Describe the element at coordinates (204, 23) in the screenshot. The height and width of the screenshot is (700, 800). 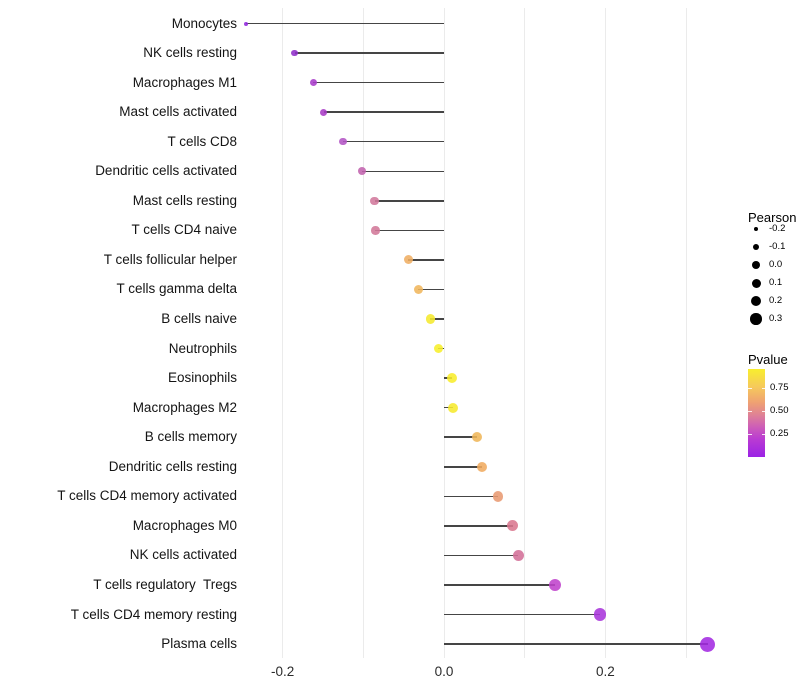
I see `y-axis-label: Monocytes` at that location.